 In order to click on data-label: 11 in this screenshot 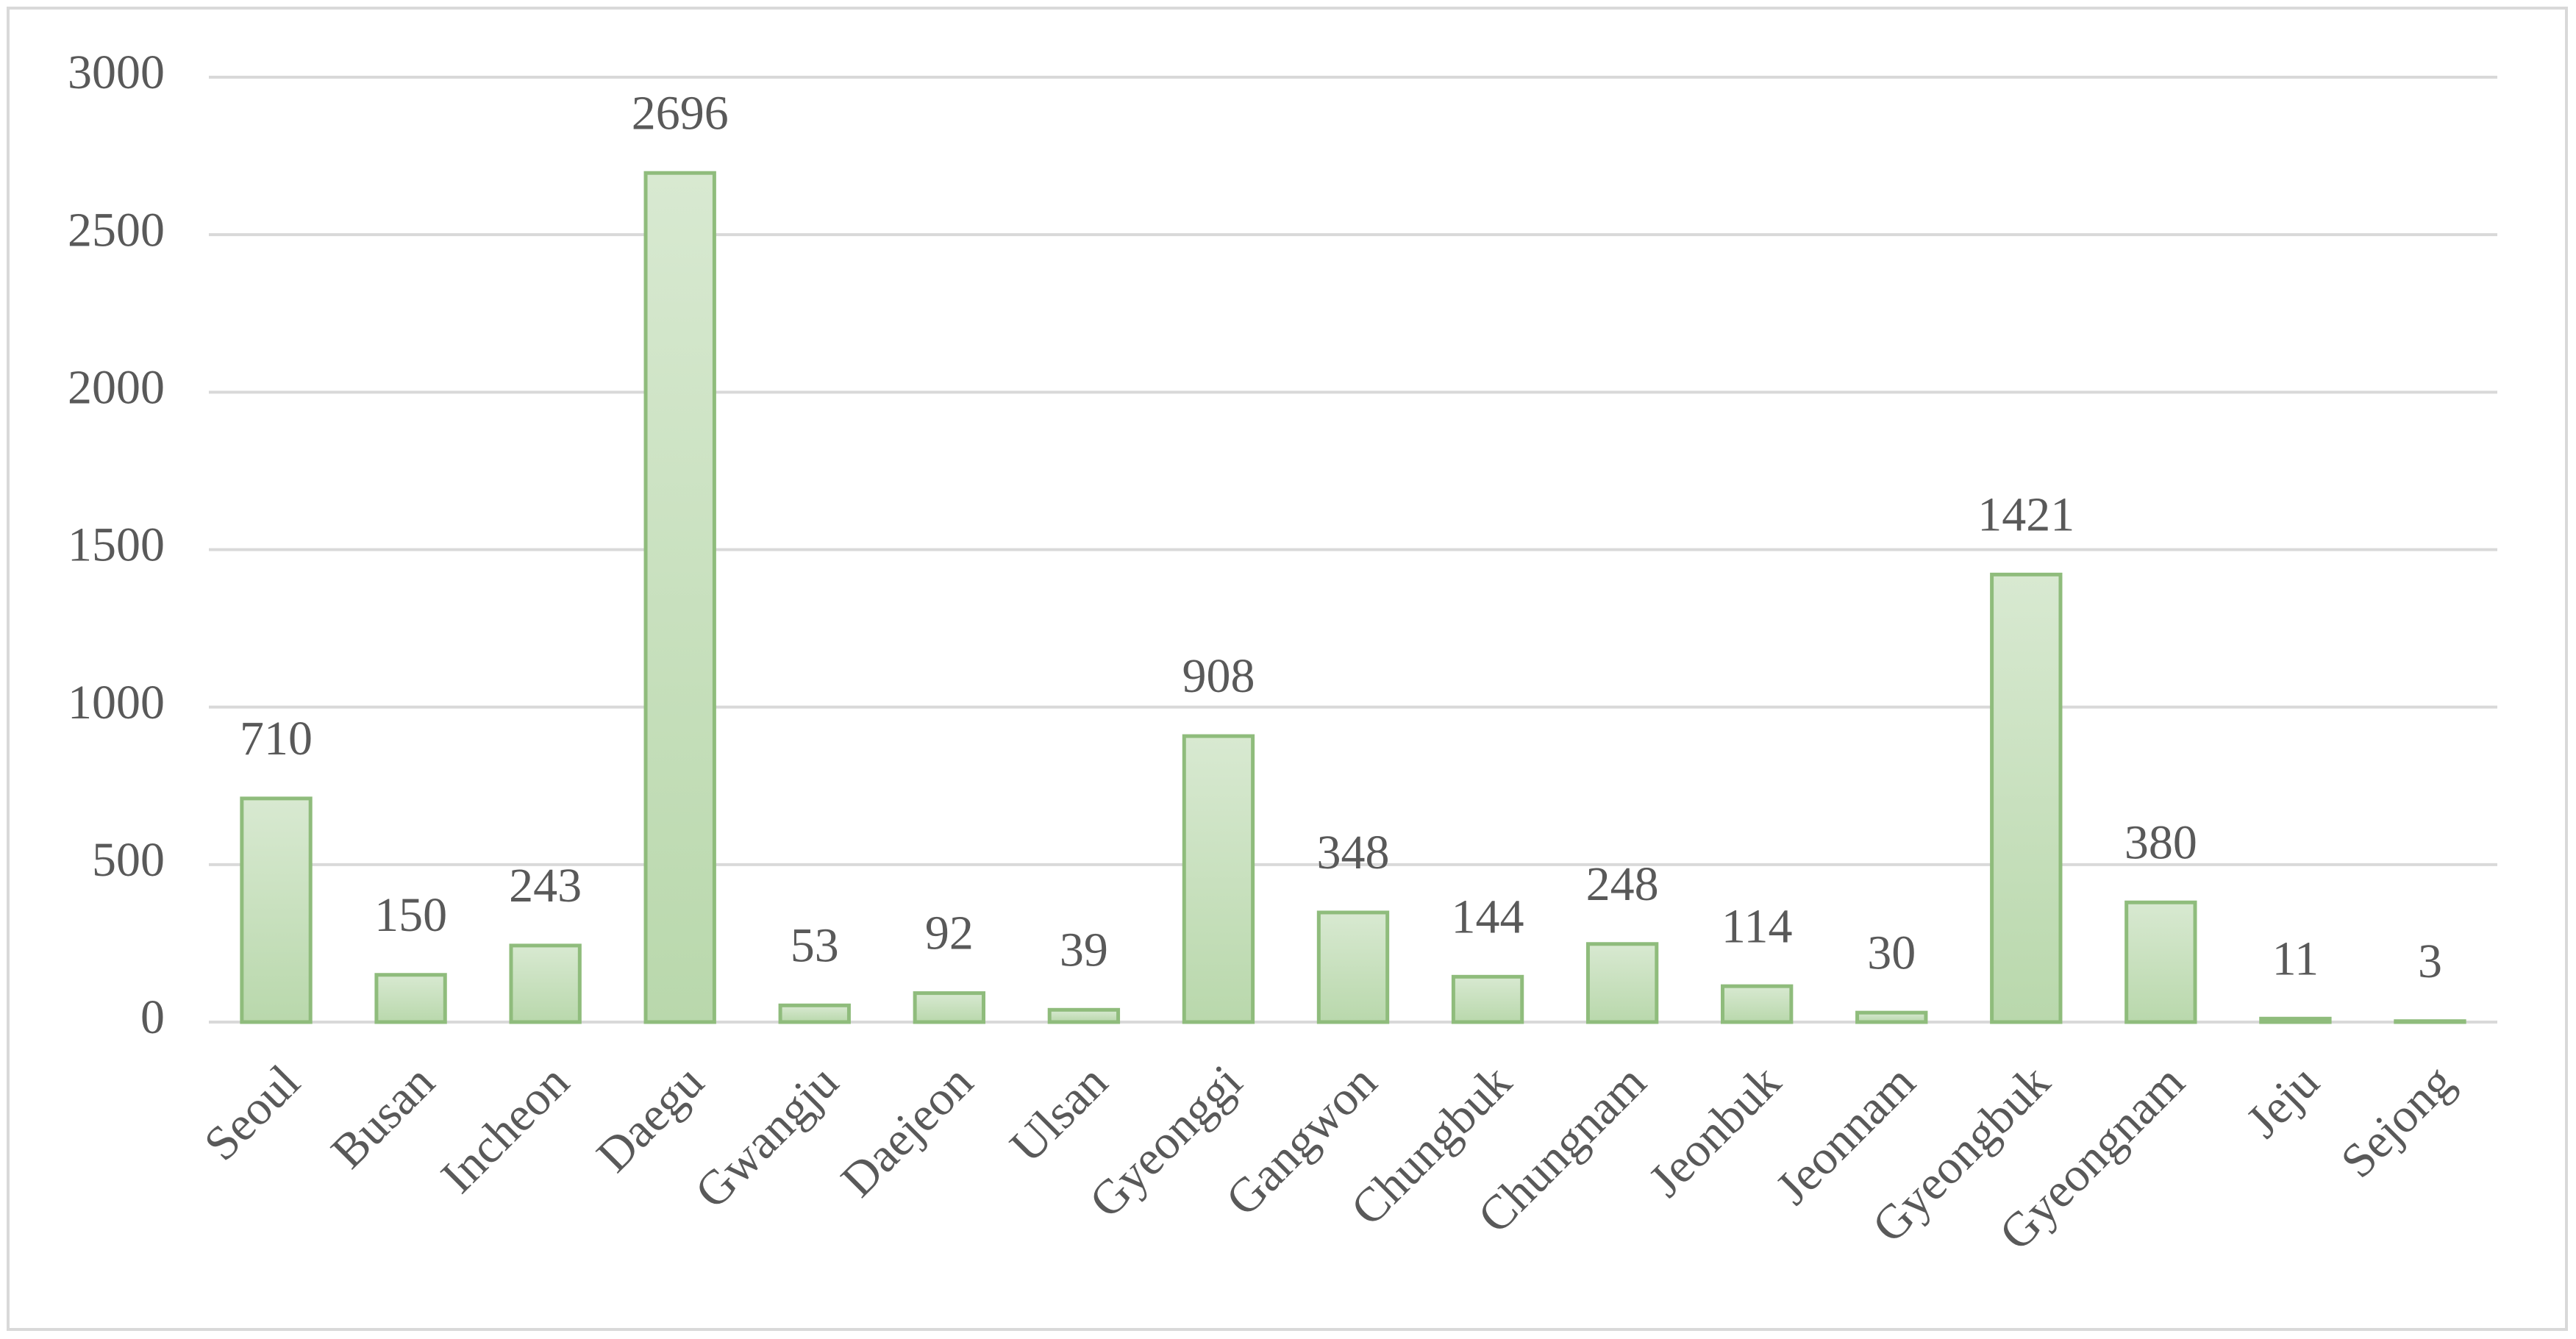, I will do `click(2295, 958)`.